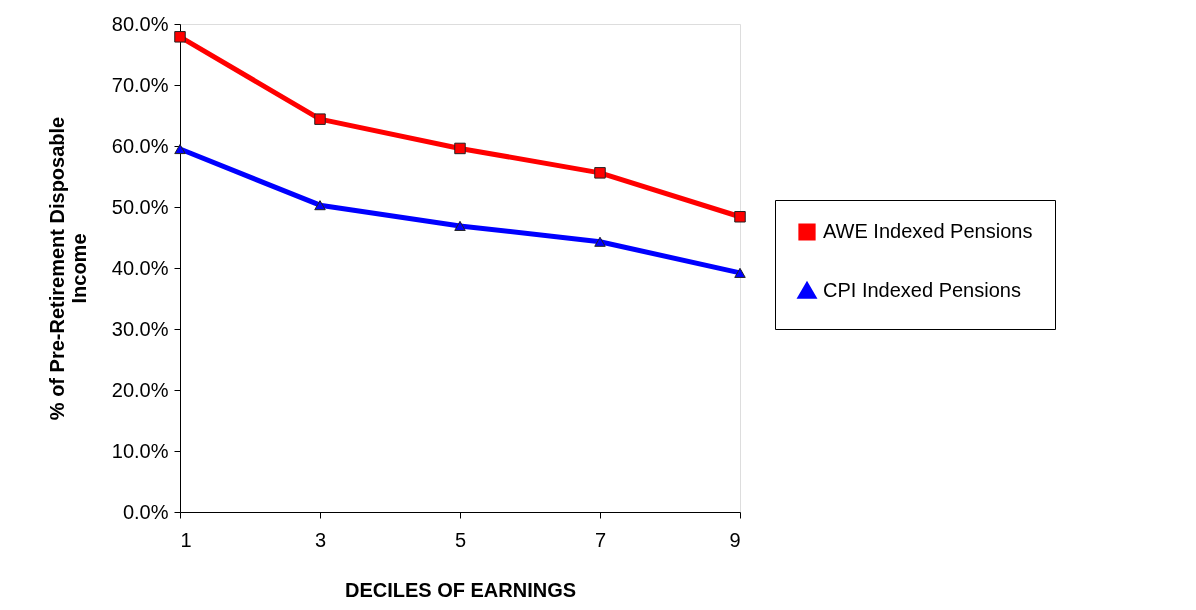  I want to click on y-tick-label: 30.0%, so click(140, 328).